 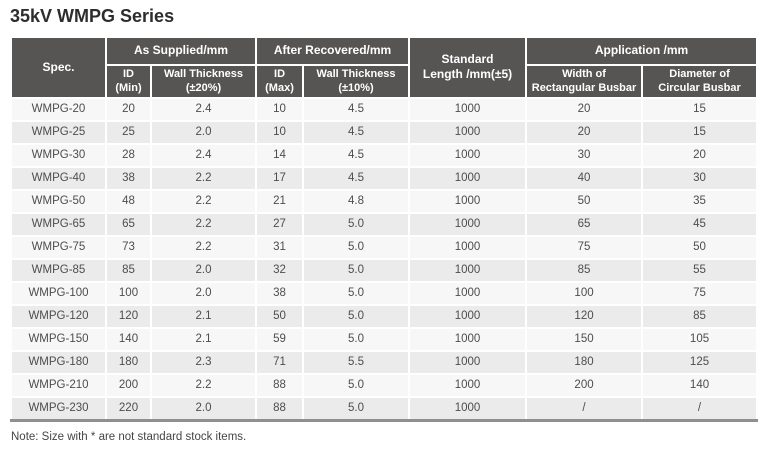 I want to click on spec-cell: WMPG-65, so click(x=58, y=224).